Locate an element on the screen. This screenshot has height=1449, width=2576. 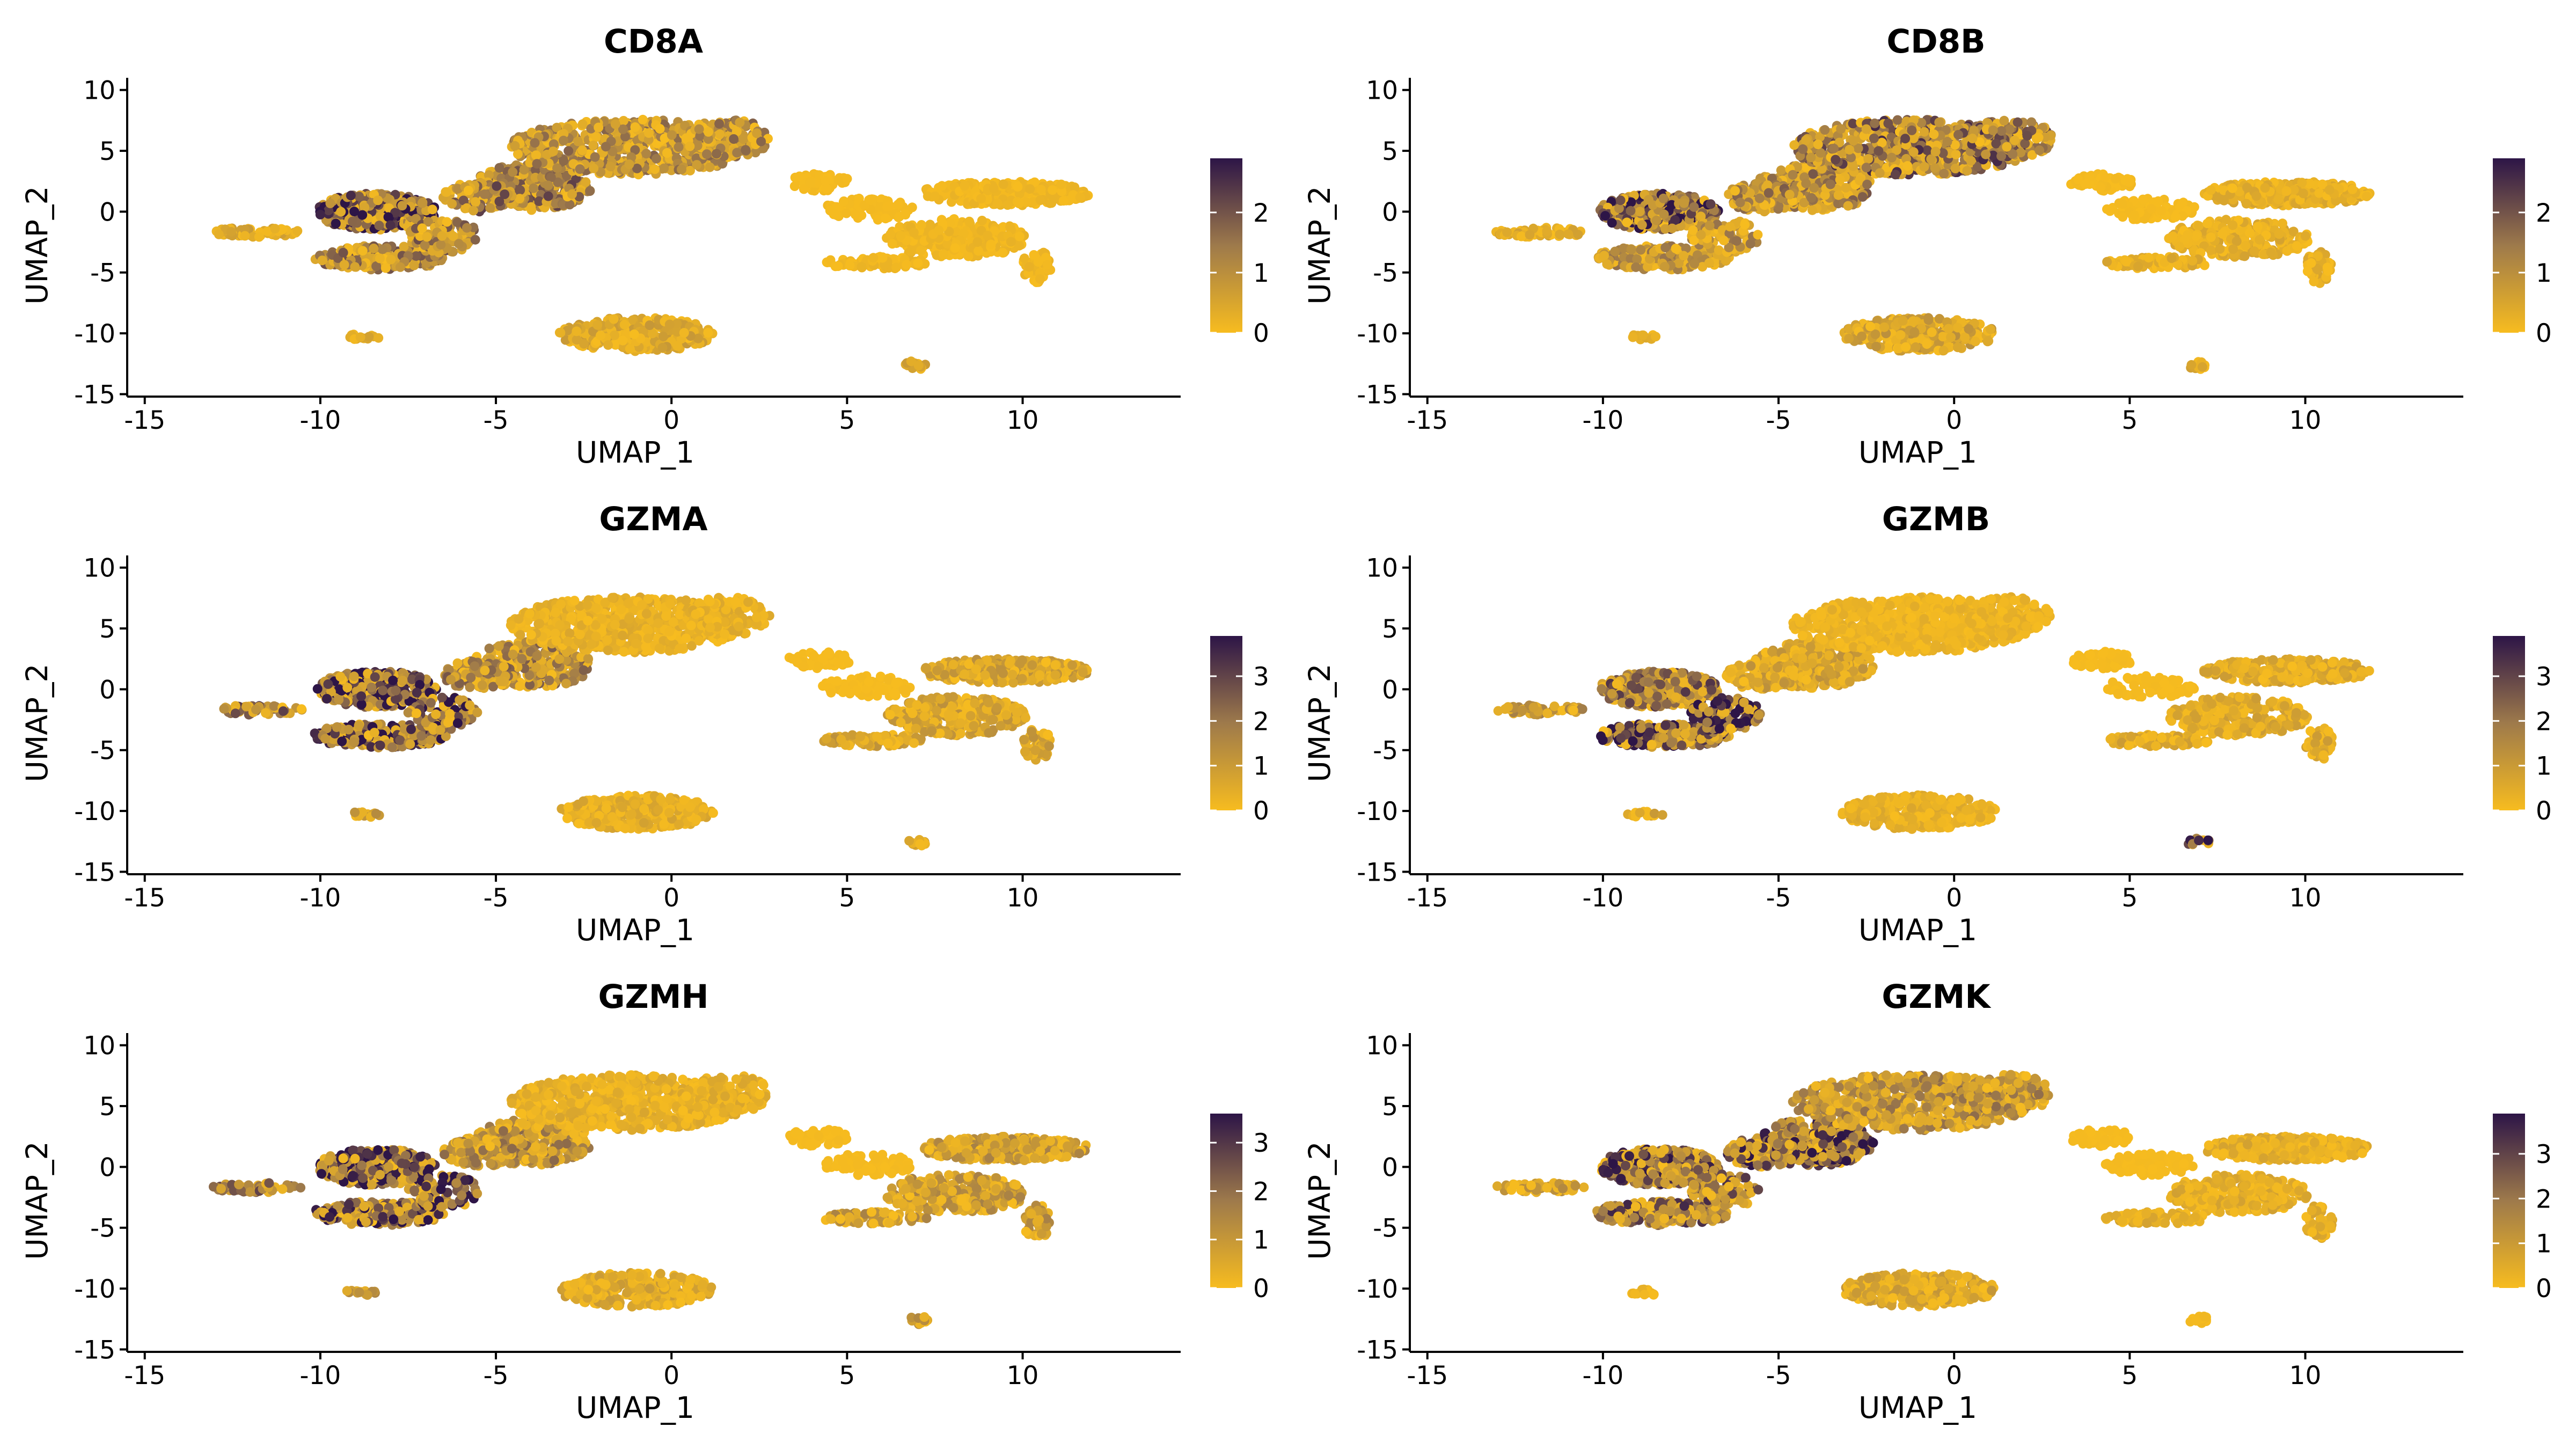
x-axis-label: UMAP_1 is located at coordinates (635, 452).